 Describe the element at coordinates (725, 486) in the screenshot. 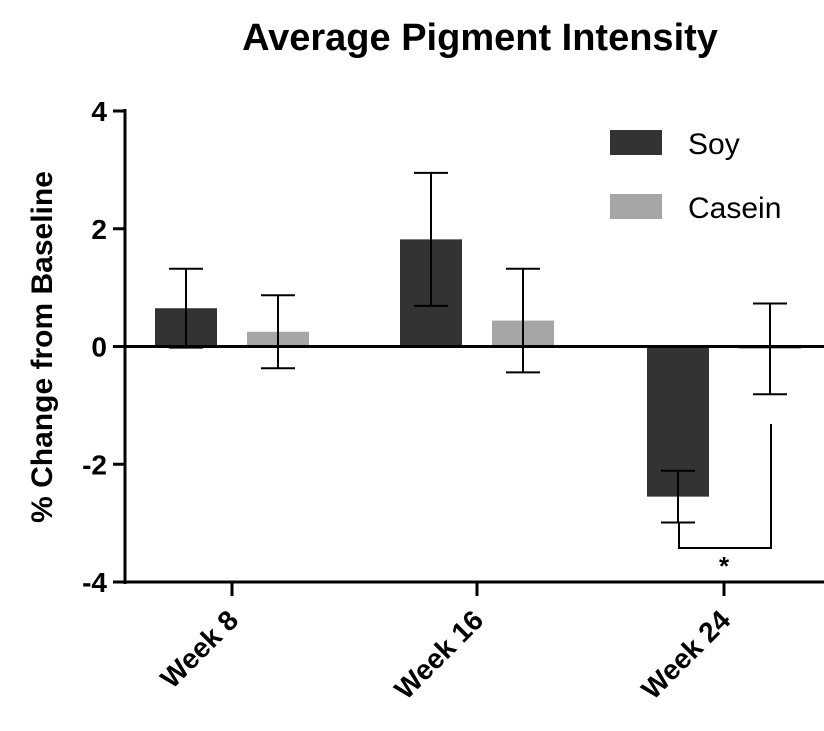

I see `significance-bracket` at that location.